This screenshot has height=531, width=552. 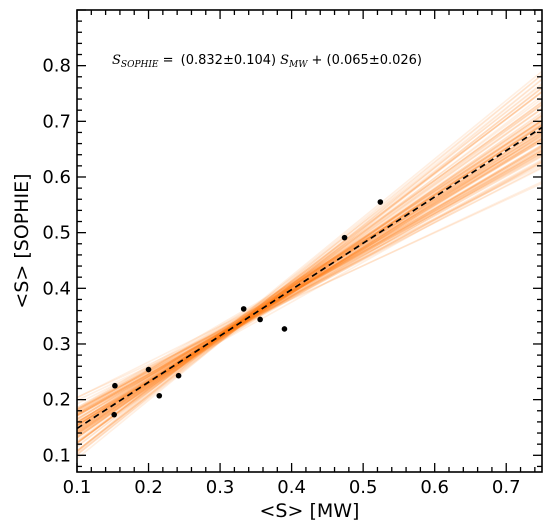 What do you see at coordinates (56, 233) in the screenshot?
I see `y-tick-label: 0.5` at bounding box center [56, 233].